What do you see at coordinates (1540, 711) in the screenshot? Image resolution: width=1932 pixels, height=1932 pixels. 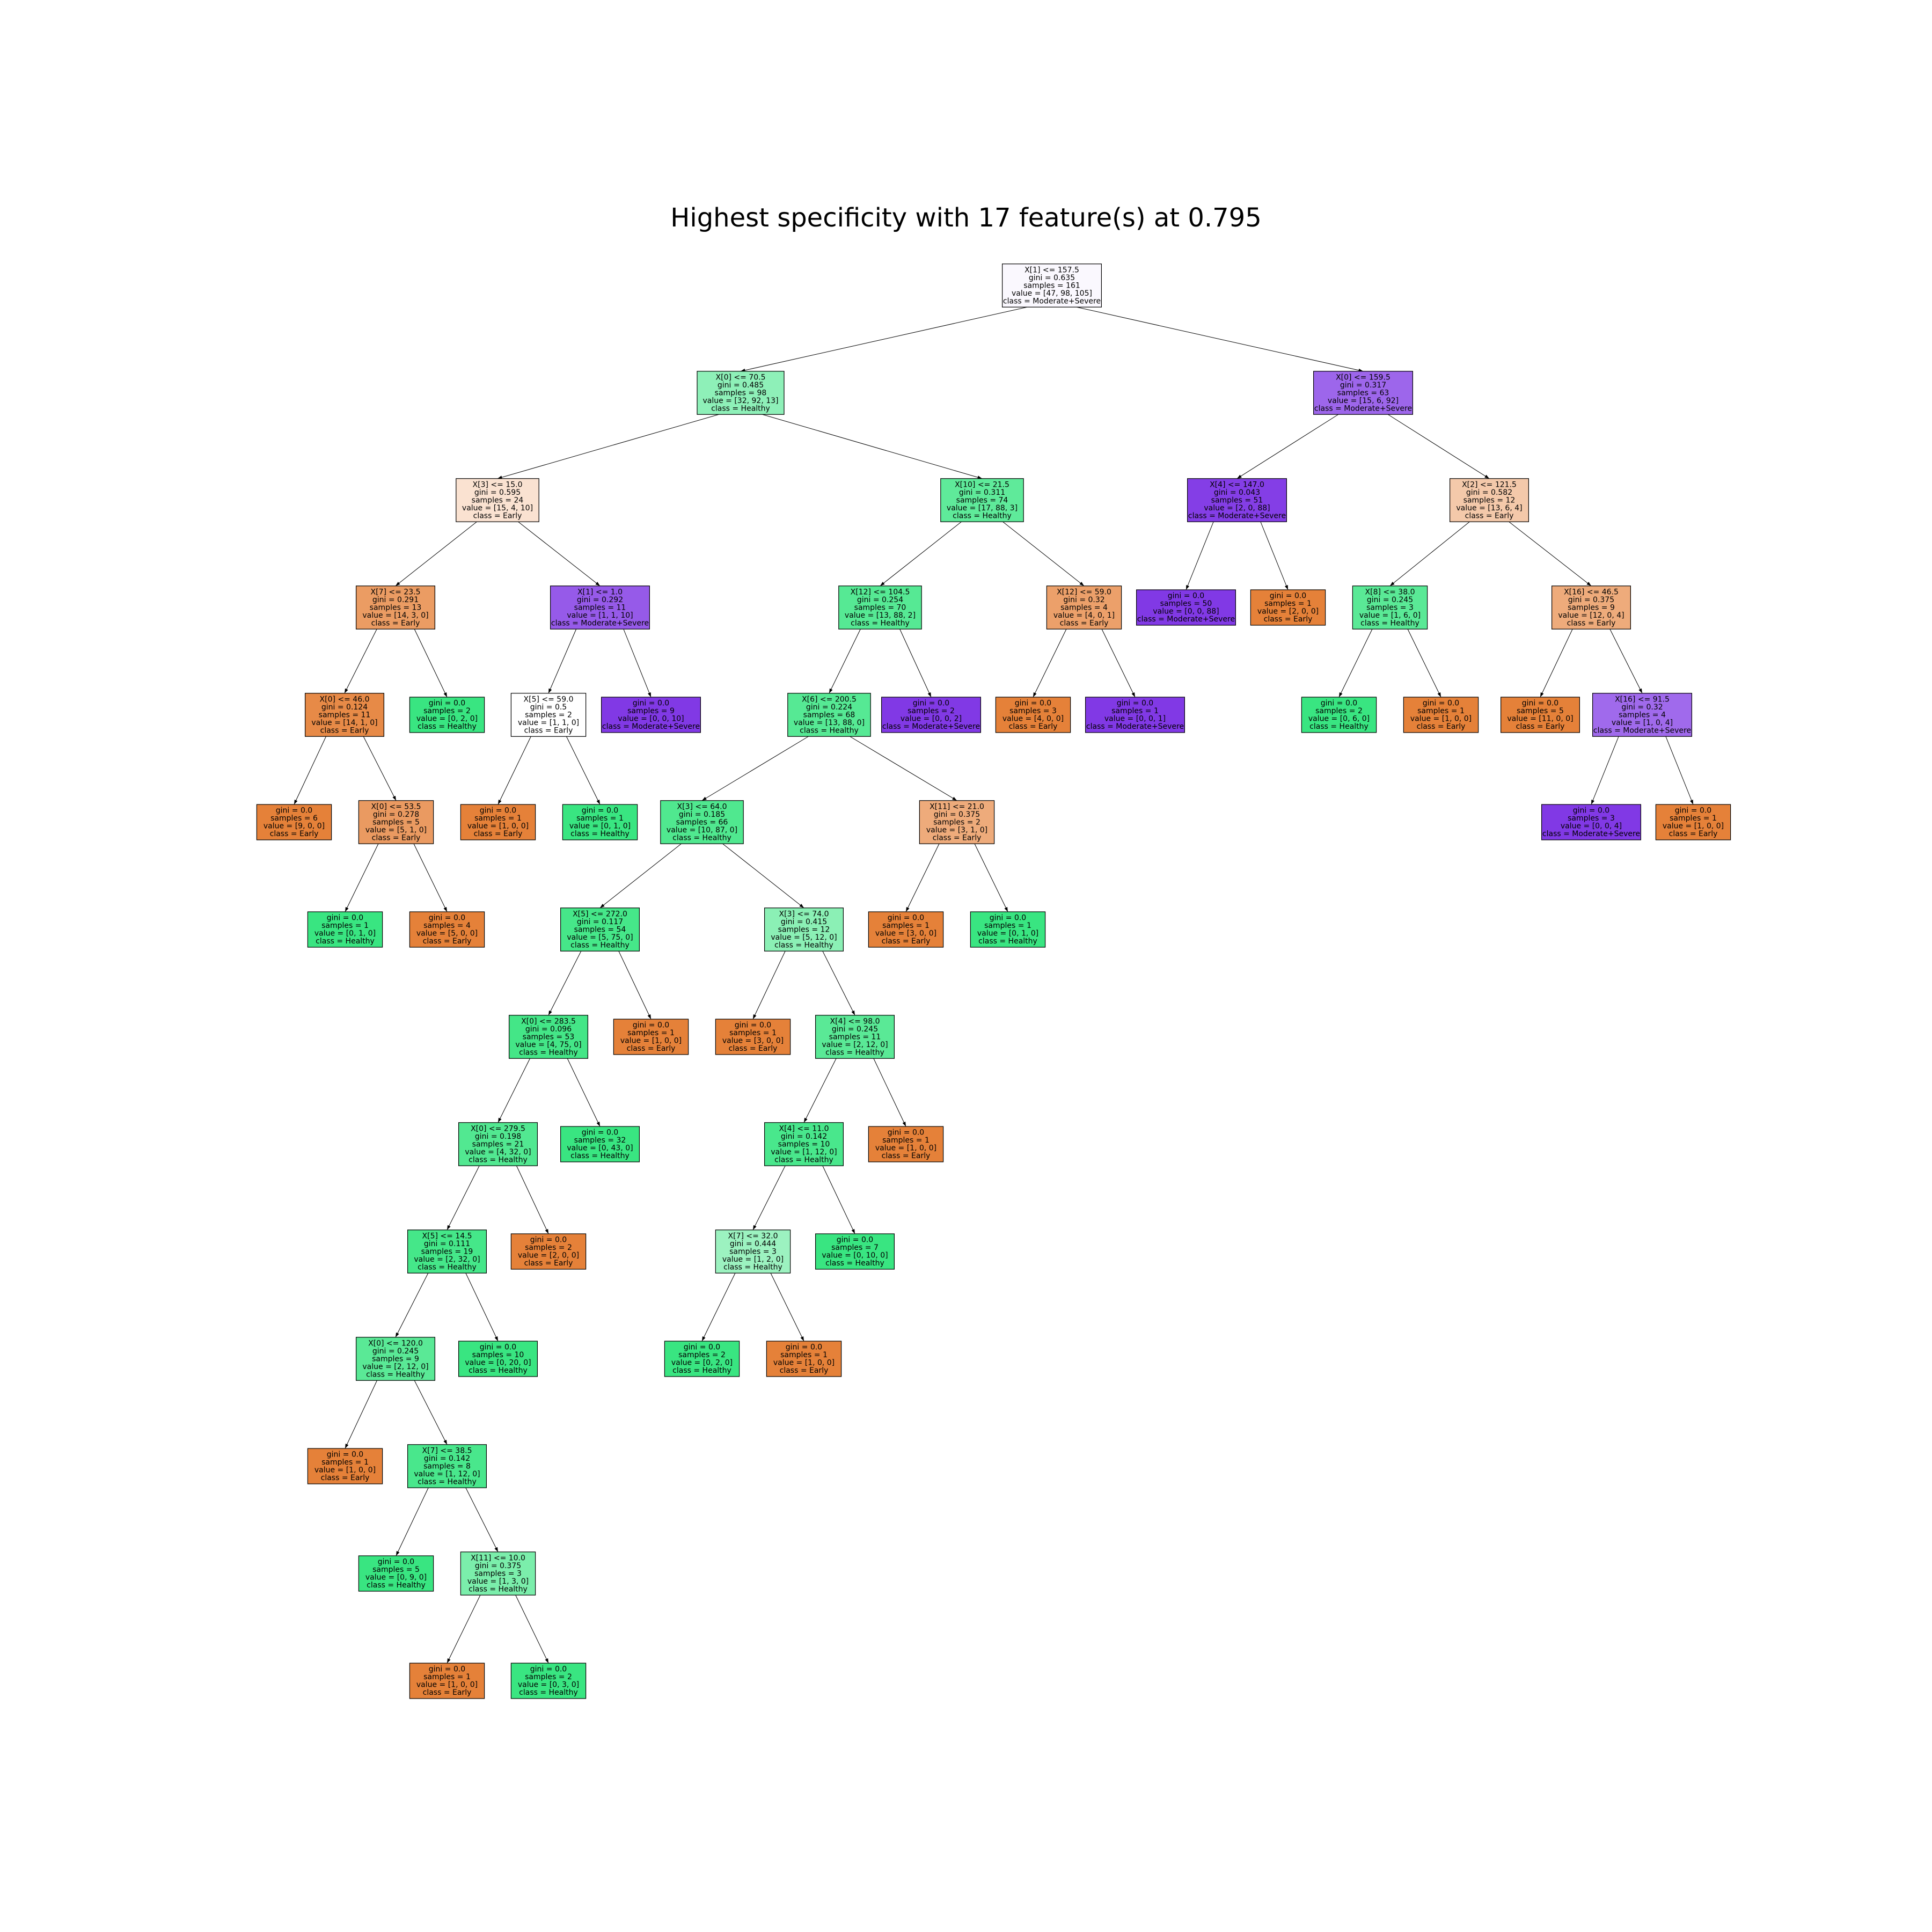 I see `tree-node-line: samples = 5` at bounding box center [1540, 711].